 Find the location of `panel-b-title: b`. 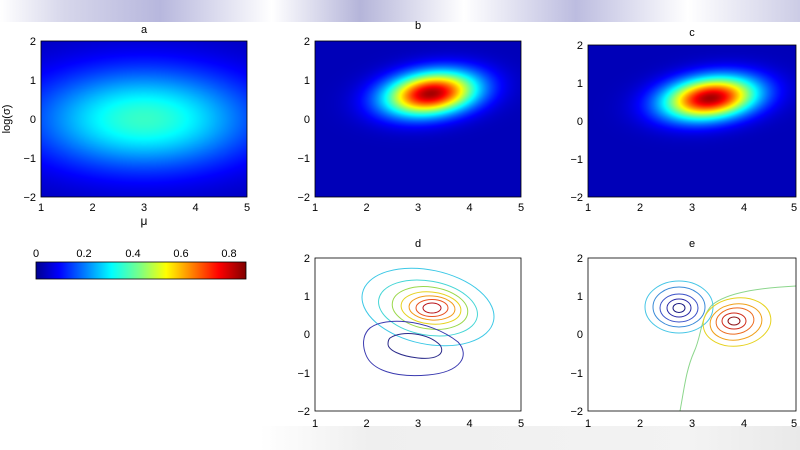

panel-b-title: b is located at coordinates (418, 26).